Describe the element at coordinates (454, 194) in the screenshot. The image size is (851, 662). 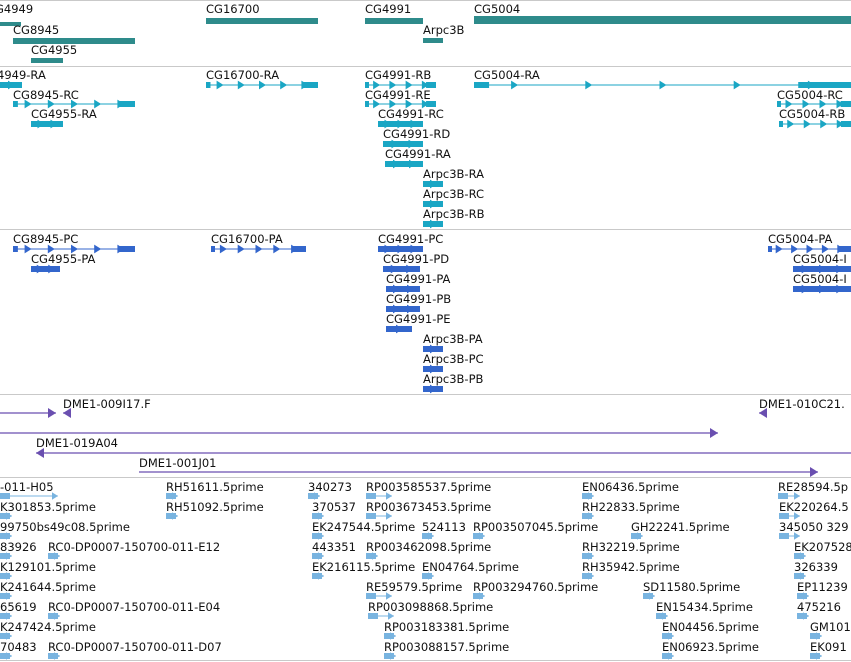
I see `transcripts-label: Arpc3B-RC` at that location.